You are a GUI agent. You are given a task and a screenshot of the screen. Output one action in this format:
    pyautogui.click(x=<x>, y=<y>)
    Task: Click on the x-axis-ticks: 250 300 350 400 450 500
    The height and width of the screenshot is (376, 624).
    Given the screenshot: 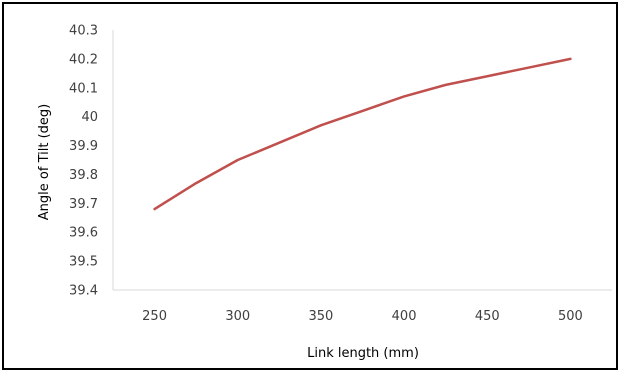 What is the action you would take?
    pyautogui.click(x=362, y=316)
    